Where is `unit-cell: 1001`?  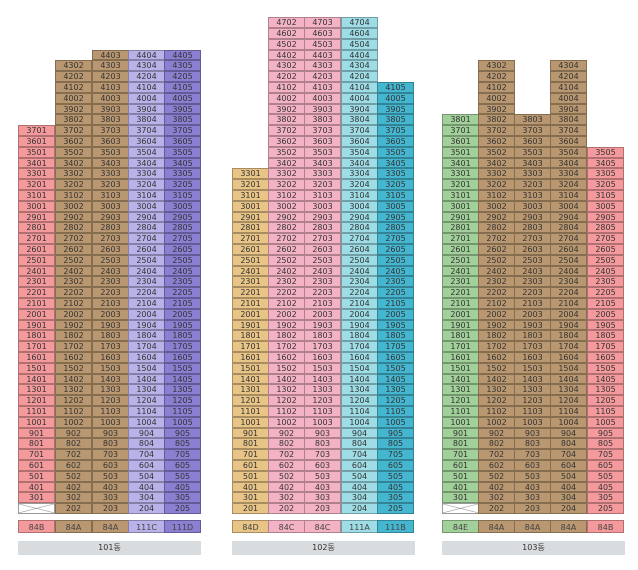
unit-cell: 1001 is located at coordinates (250, 422).